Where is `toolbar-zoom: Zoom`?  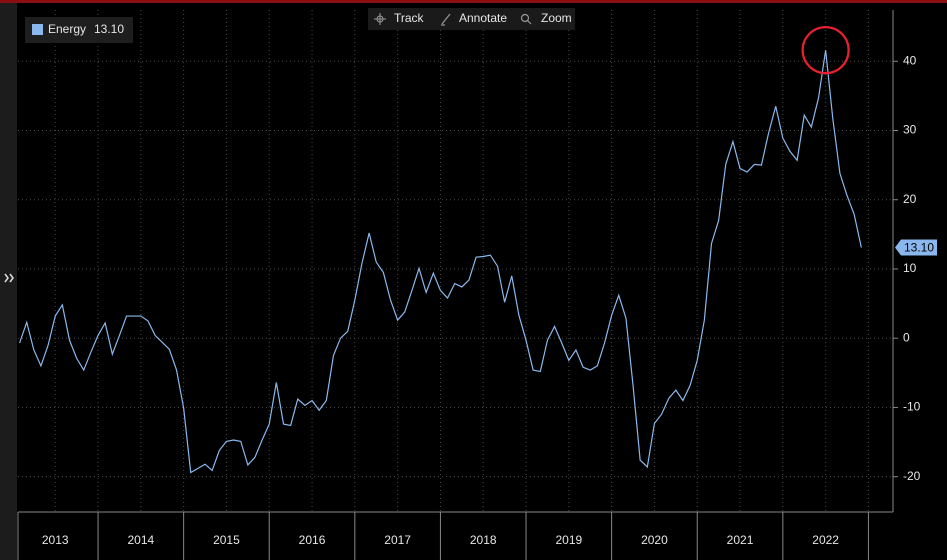 toolbar-zoom: Zoom is located at coordinates (556, 18).